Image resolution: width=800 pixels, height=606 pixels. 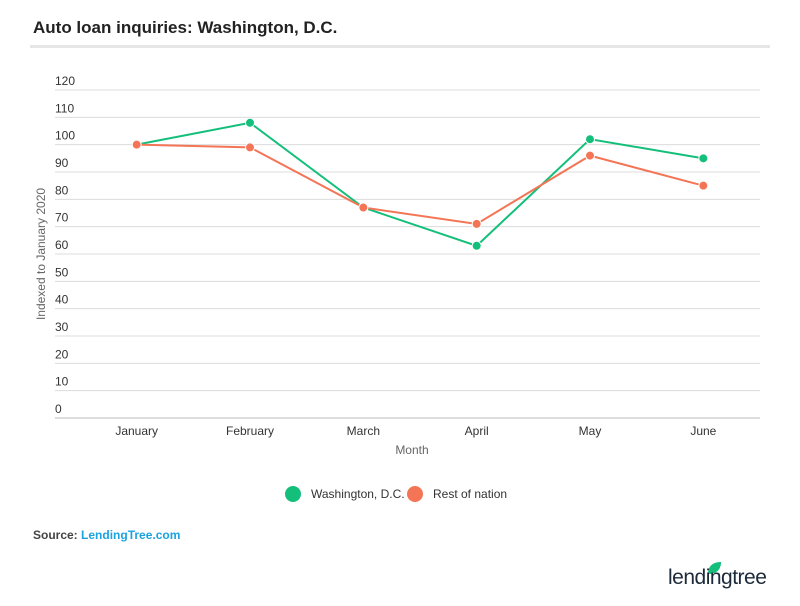 What do you see at coordinates (65, 136) in the screenshot?
I see `y-tick-label: 100` at bounding box center [65, 136].